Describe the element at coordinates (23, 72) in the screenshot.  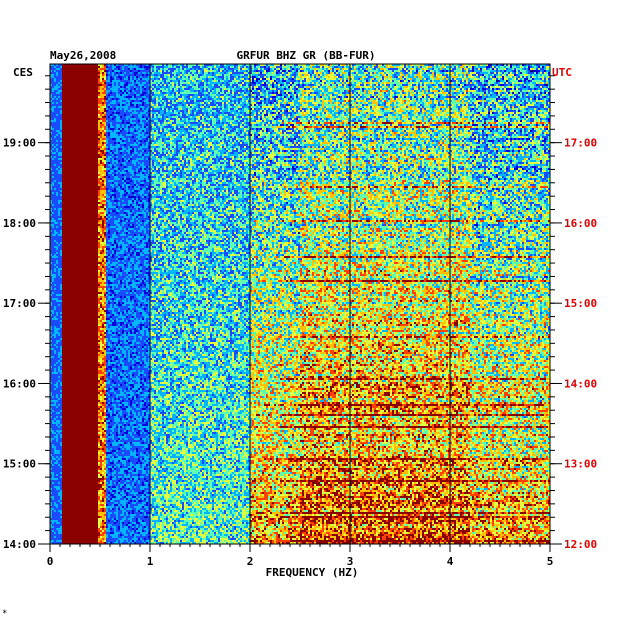
I see `left-axis-label: CES` at that location.